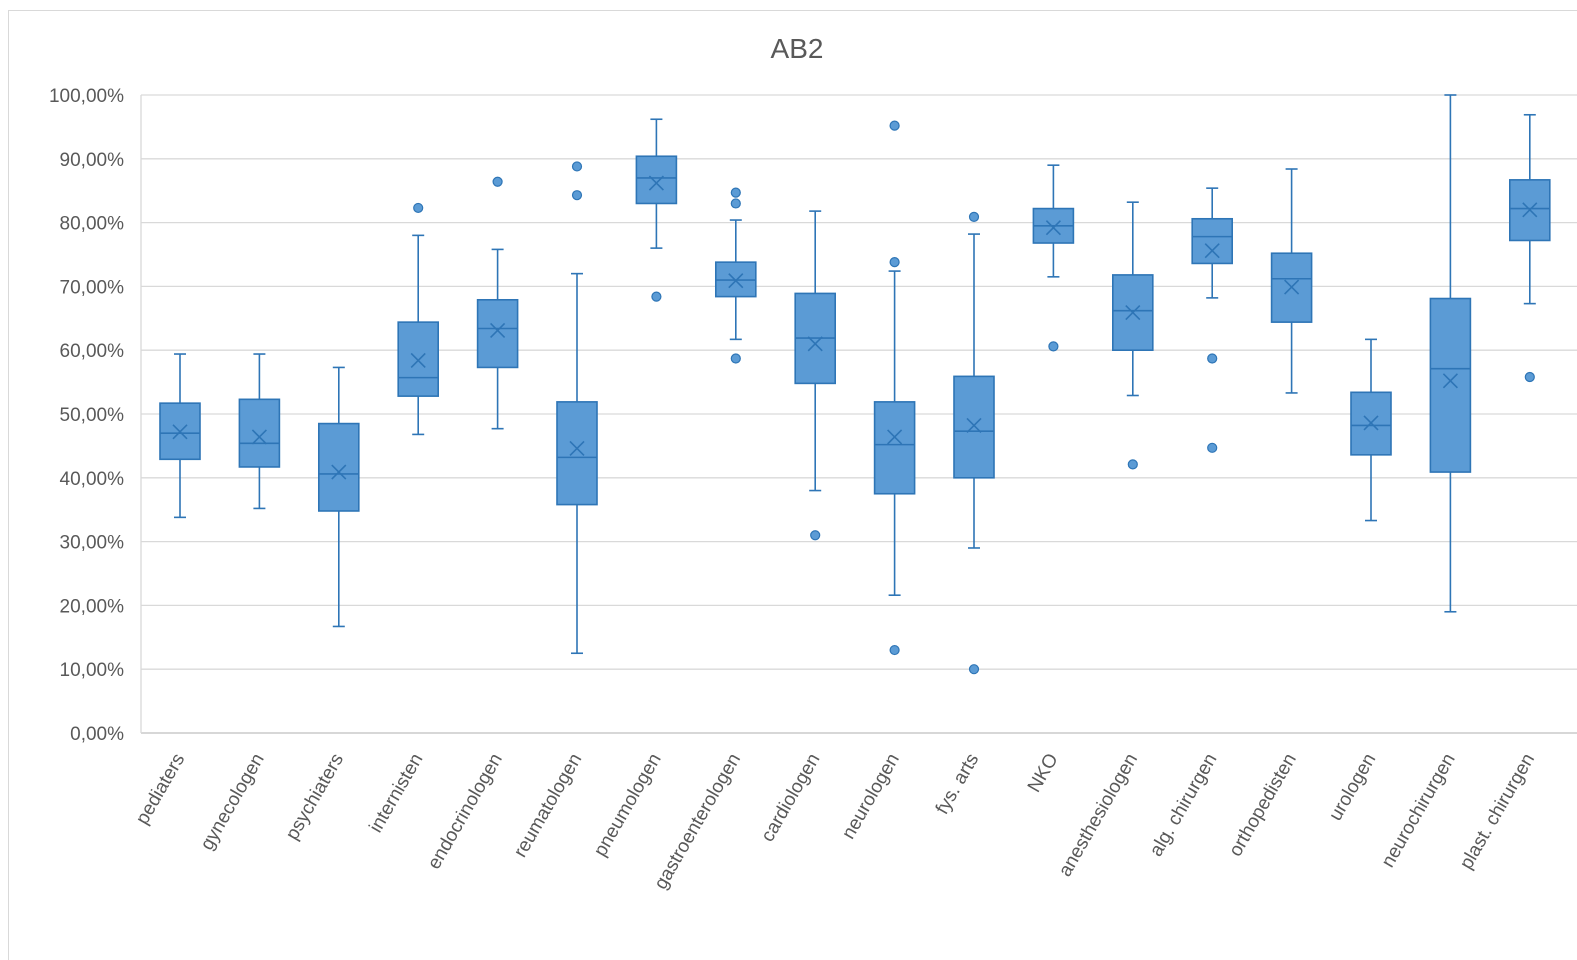 The image size is (1577, 960). What do you see at coordinates (92, 479) in the screenshot?
I see `y-tick-label: 40,00%` at bounding box center [92, 479].